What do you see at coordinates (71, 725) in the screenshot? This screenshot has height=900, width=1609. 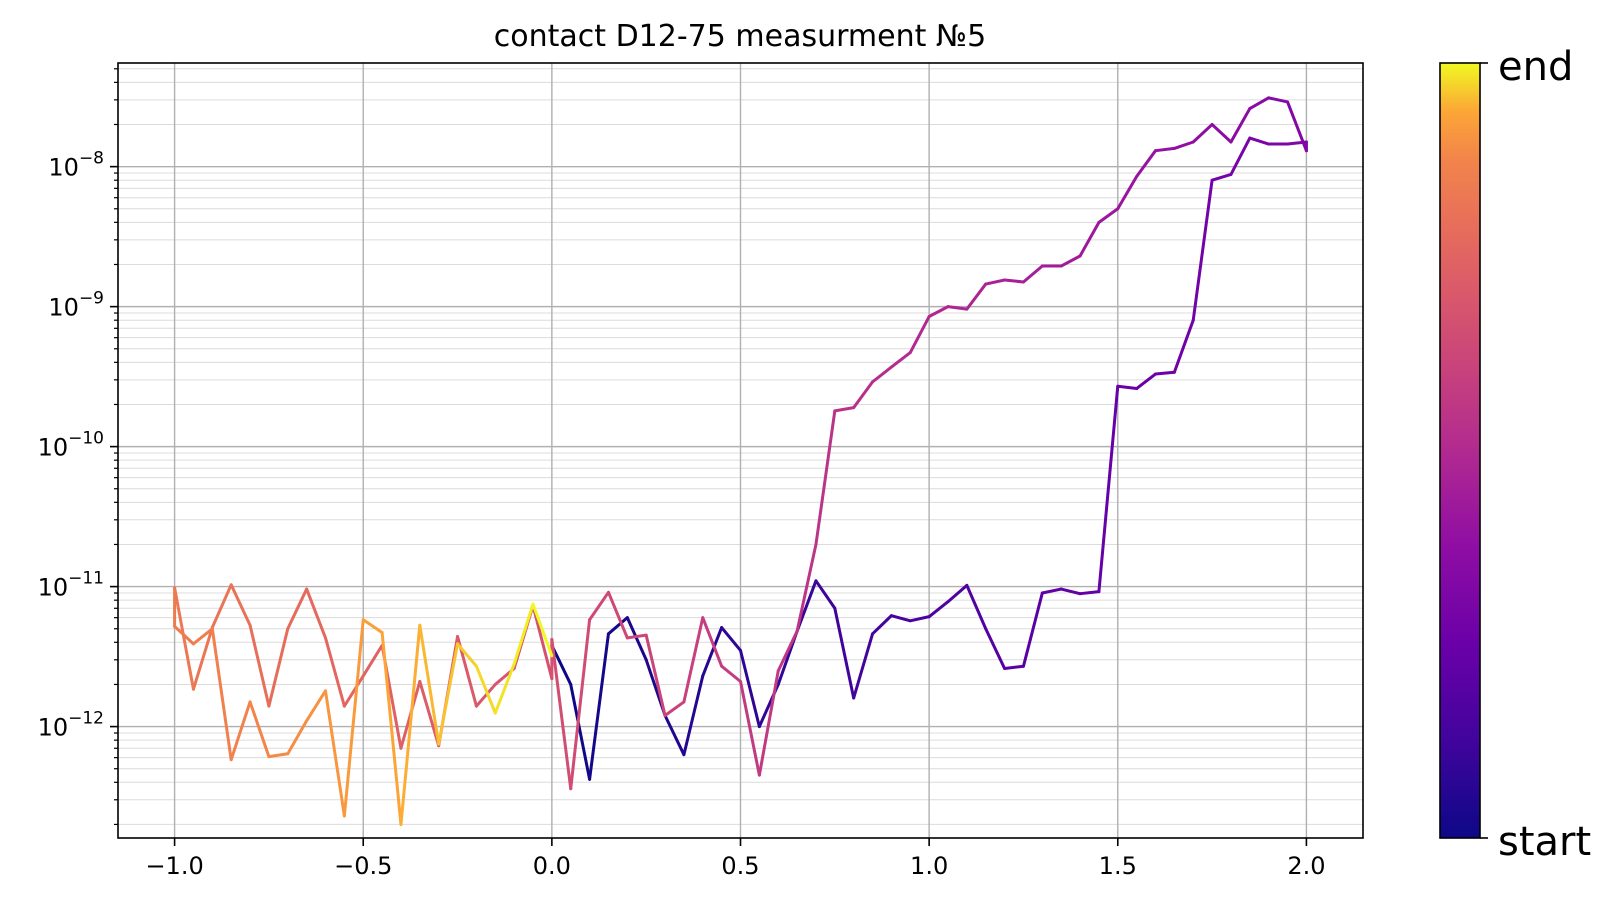 I see `y-tick-label: 10⁻¹²` at bounding box center [71, 725].